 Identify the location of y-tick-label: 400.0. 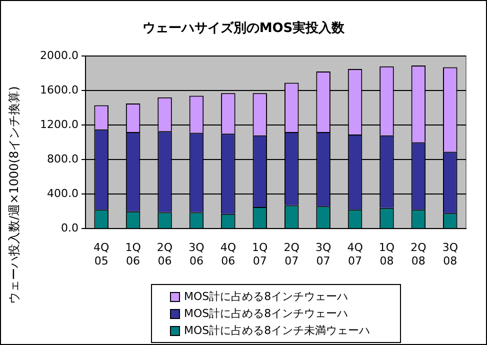
(62, 193).